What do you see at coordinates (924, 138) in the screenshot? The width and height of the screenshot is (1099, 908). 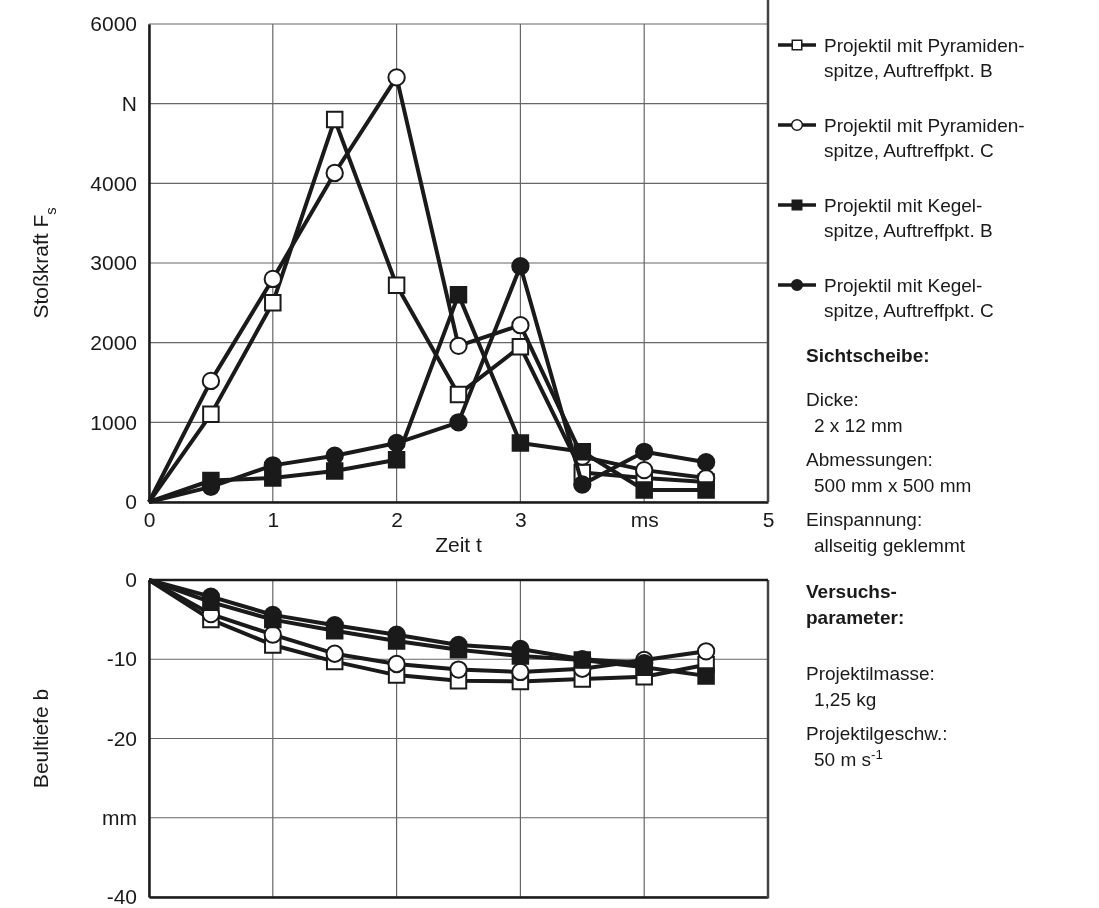 I see `legend-label: Projektil mit Pyramiden-spitze, Auftreffpkt. C` at bounding box center [924, 138].